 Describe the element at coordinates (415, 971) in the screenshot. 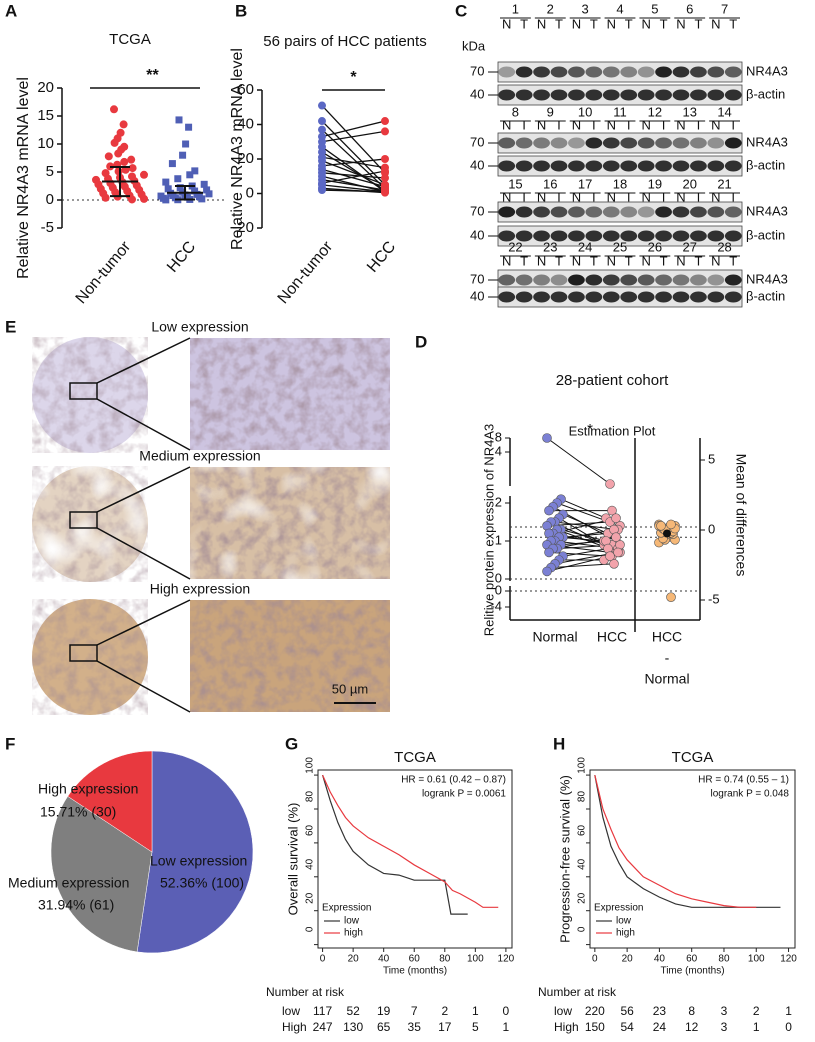

I see `x-axis-label: Time (months)` at that location.